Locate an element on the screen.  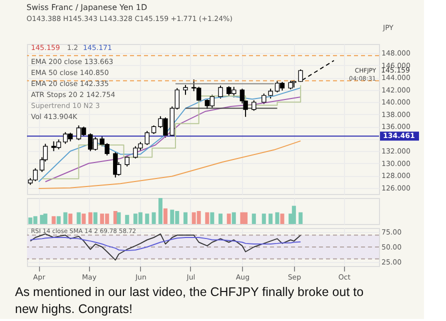
text: As mentioned in our last video, the CHFJPY finally broke out to new highs. Congrats! is located at coordinates (189, 300).